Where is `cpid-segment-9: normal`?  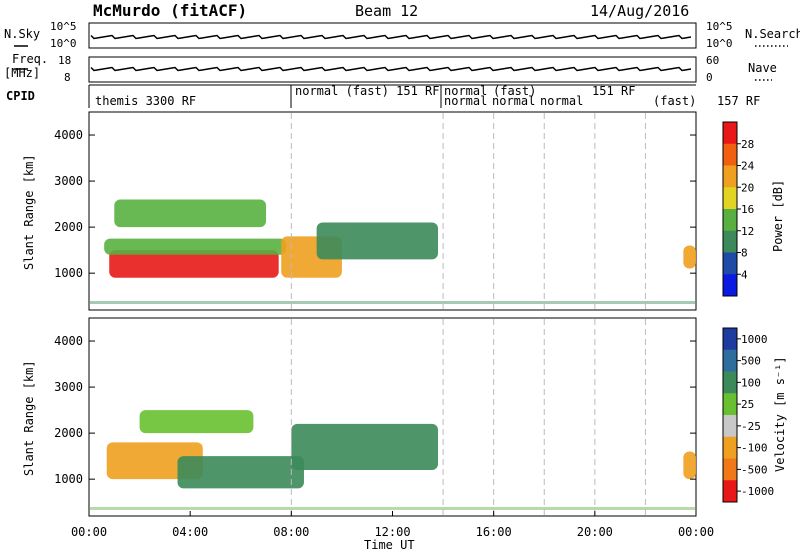 cpid-segment-9: normal is located at coordinates (561, 101).